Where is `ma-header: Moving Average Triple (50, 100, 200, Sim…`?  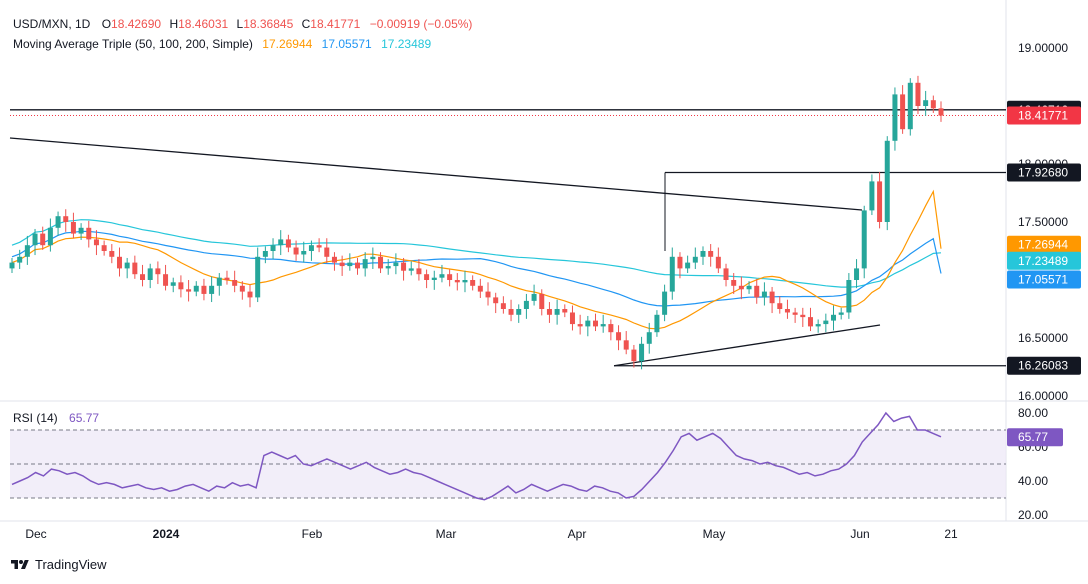 ma-header: Moving Average Triple (50, 100, 200, Sim… is located at coordinates (223, 44).